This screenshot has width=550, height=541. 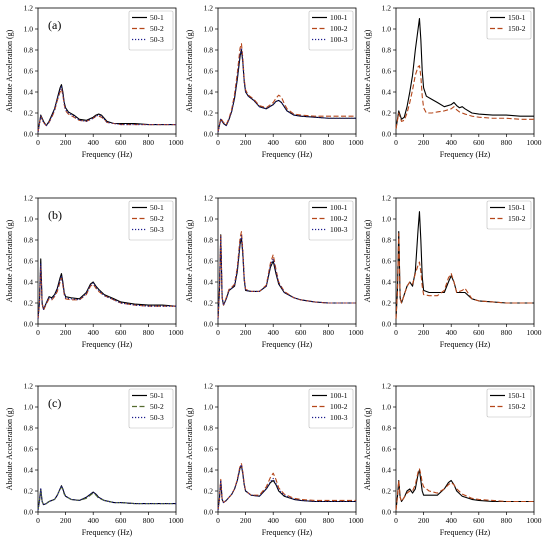 What do you see at coordinates (157, 39) in the screenshot?
I see `legend-label: 50-3` at bounding box center [157, 39].